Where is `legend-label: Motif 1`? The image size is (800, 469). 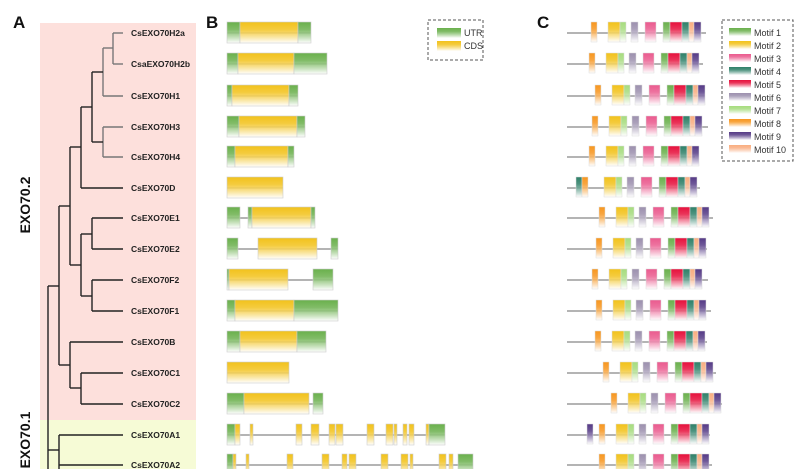
legend-label: Motif 1 is located at coordinates (767, 33).